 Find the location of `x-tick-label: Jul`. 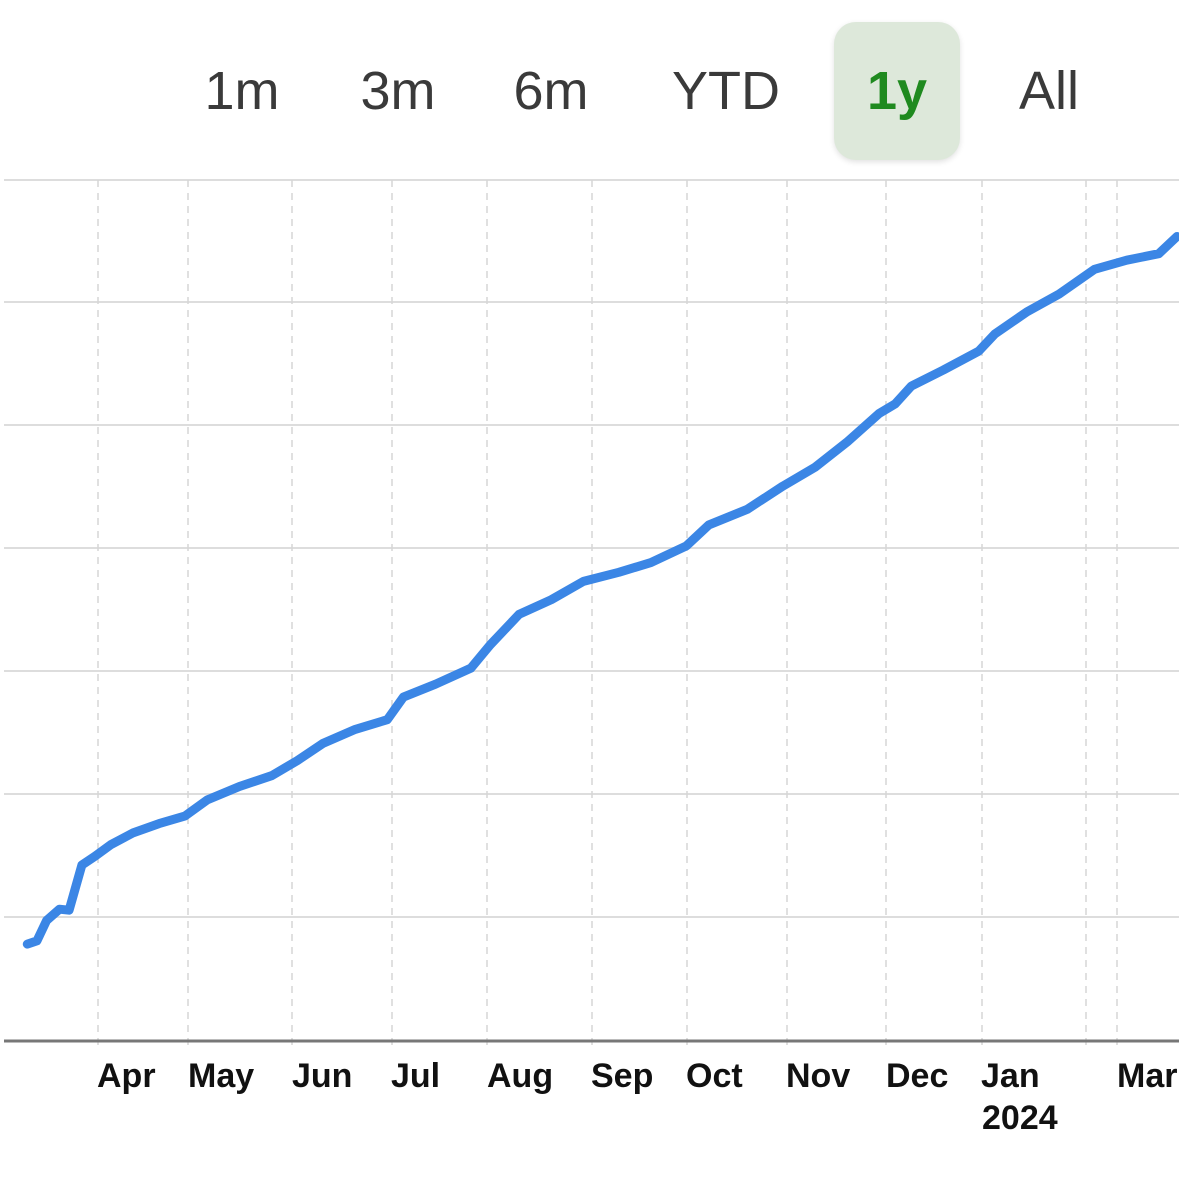

x-tick-label: Jul is located at coordinates (415, 1076).